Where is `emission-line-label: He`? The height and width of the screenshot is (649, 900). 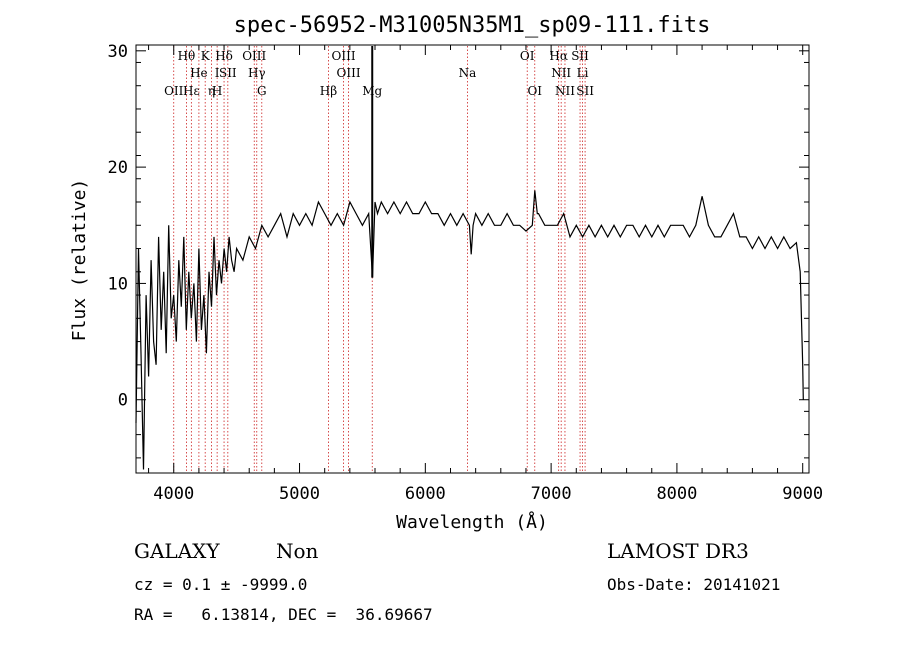
emission-line-label: He is located at coordinates (199, 73).